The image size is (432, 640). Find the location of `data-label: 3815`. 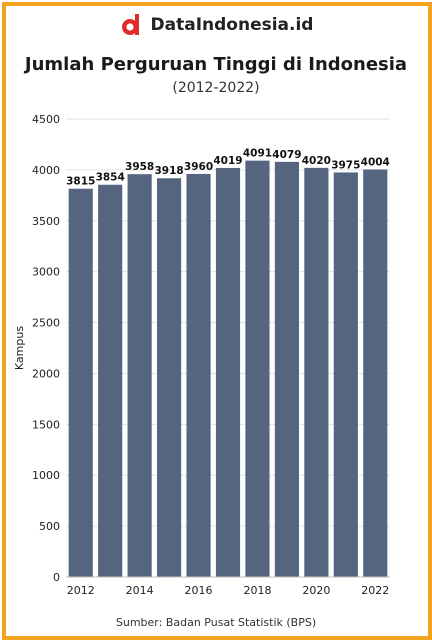

data-label: 3815 is located at coordinates (80, 182).